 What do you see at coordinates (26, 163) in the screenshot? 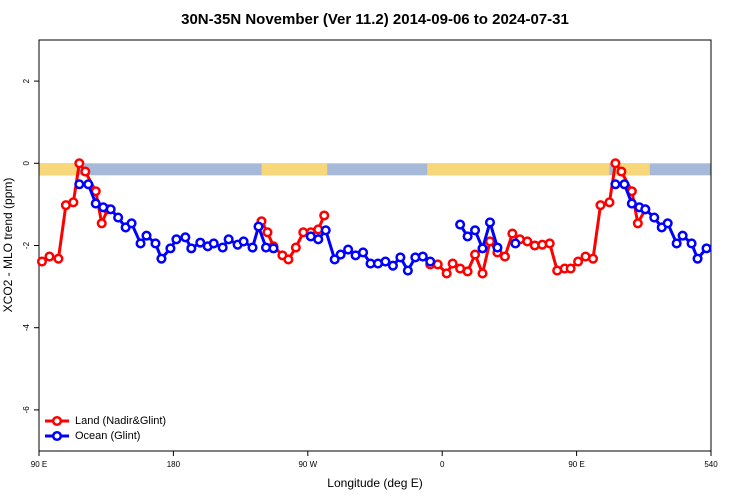
I see `y-tick-label: 0` at bounding box center [26, 163].